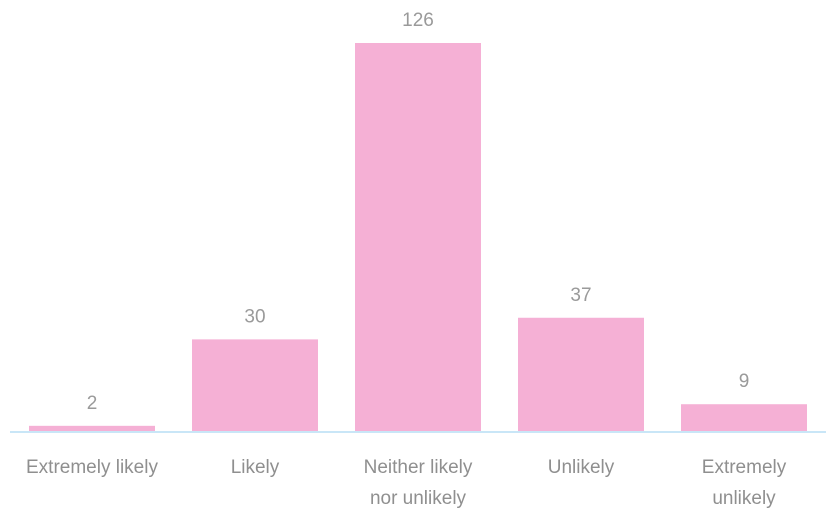 The height and width of the screenshot is (510, 828). What do you see at coordinates (418, 20) in the screenshot?
I see `data-label-2: 126` at bounding box center [418, 20].